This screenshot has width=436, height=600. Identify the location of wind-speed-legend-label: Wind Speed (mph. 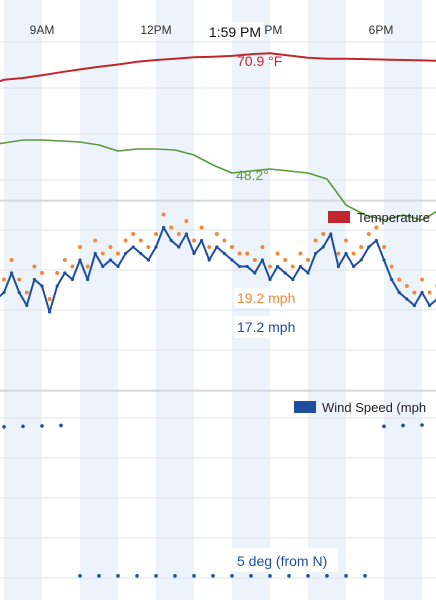
(374, 407).